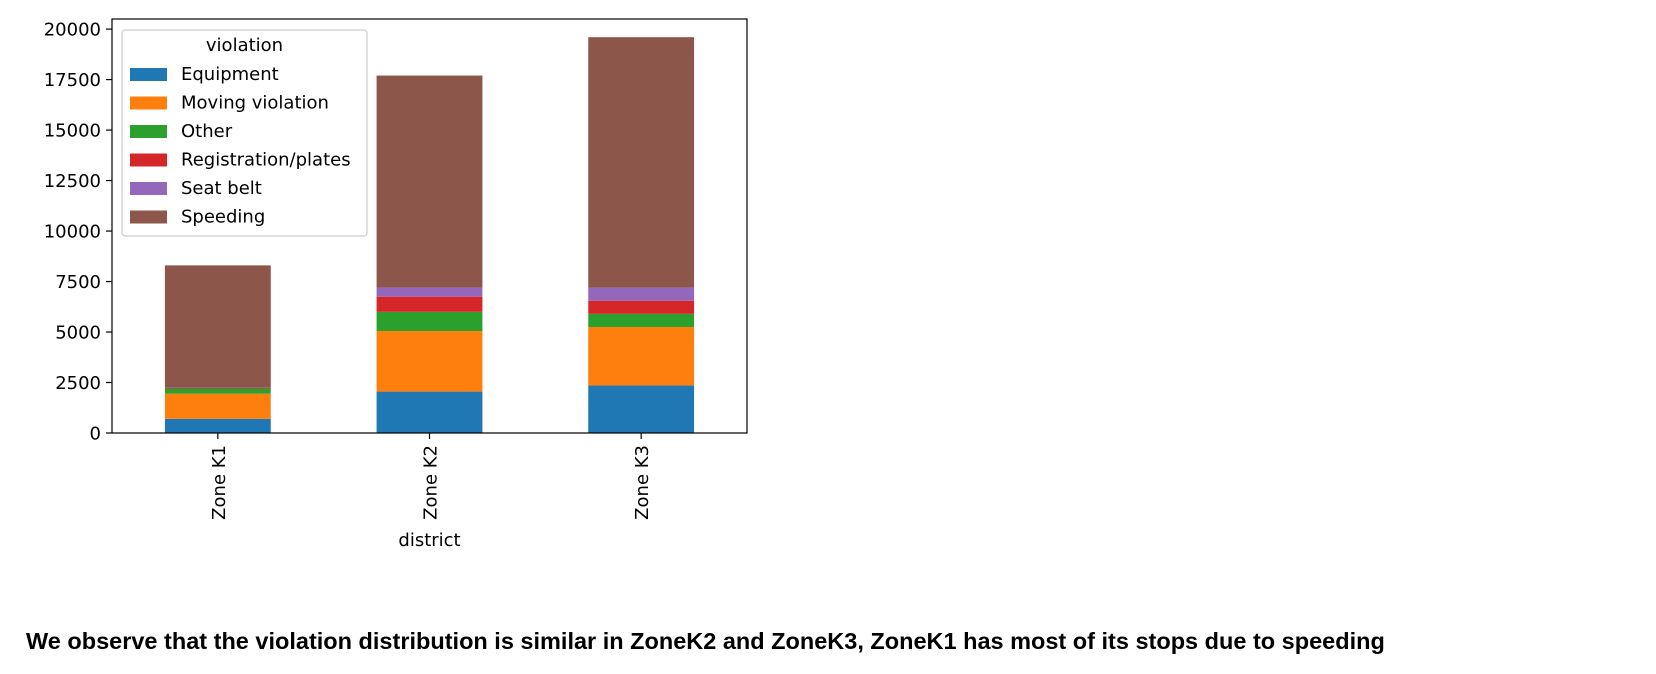 The height and width of the screenshot is (674, 1656). I want to click on x-tick-label: Zone K3, so click(642, 482).